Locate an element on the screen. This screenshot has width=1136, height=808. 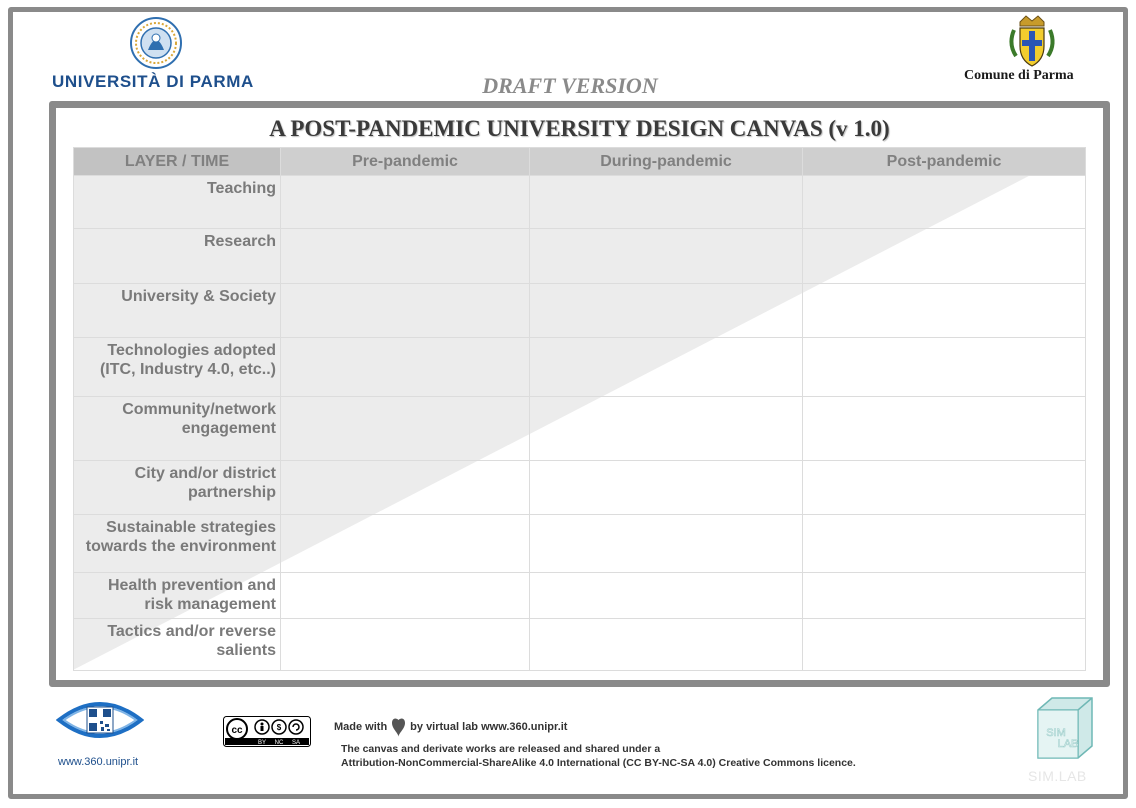
cc-label-by: BY is located at coordinates (262, 743).